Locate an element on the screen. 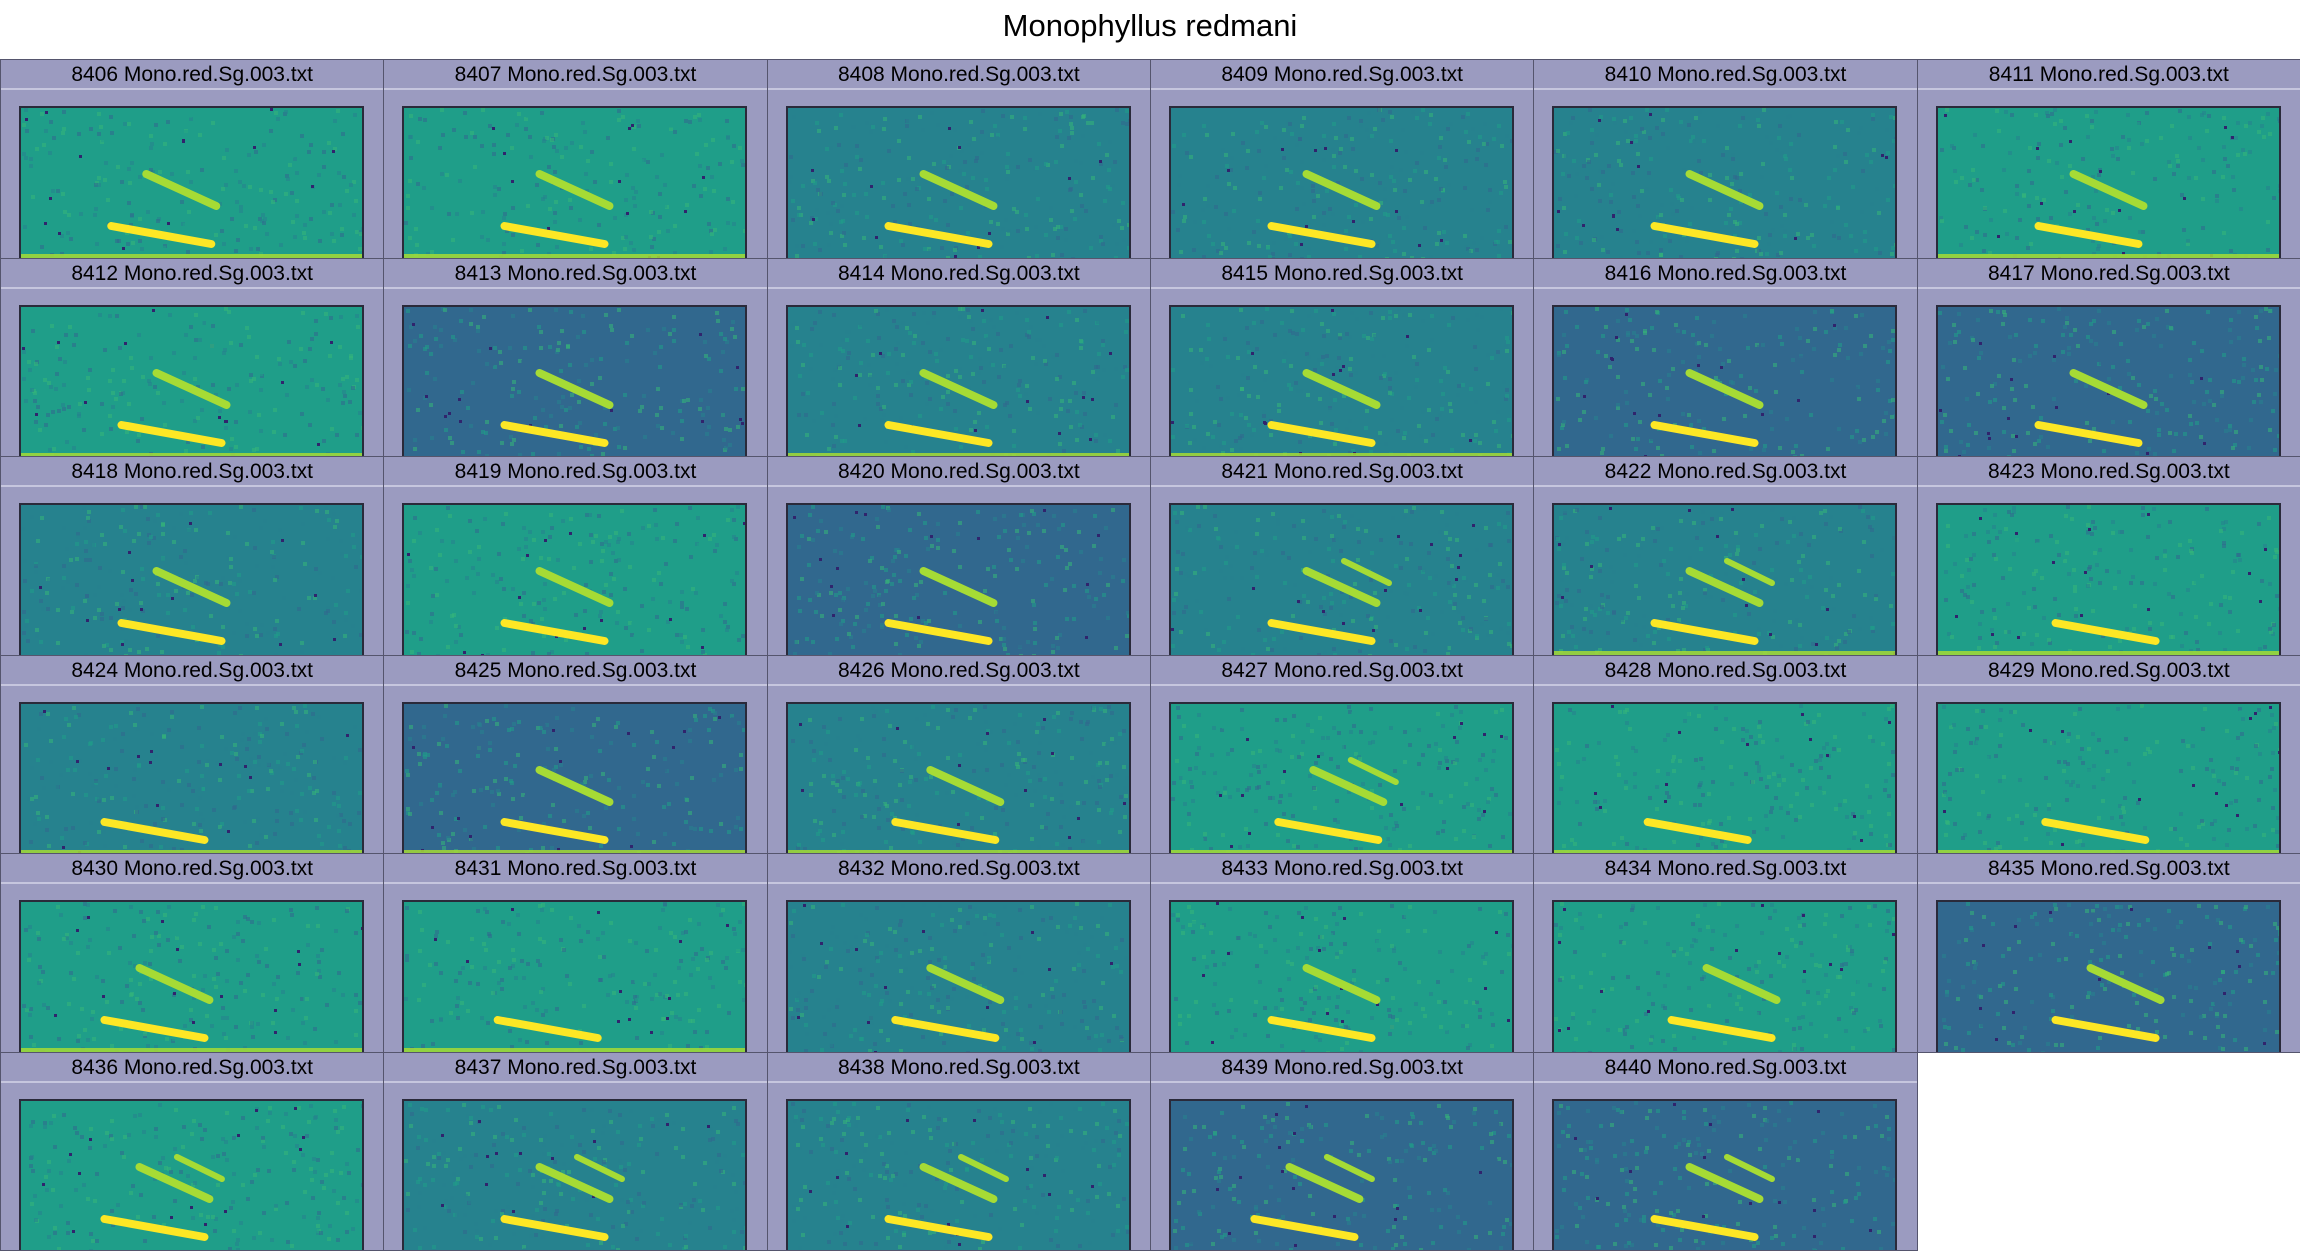 This screenshot has width=2300, height=1251. spectrogram-panel: 8413 Mono.red.Sg.003.txt is located at coordinates (575, 358).